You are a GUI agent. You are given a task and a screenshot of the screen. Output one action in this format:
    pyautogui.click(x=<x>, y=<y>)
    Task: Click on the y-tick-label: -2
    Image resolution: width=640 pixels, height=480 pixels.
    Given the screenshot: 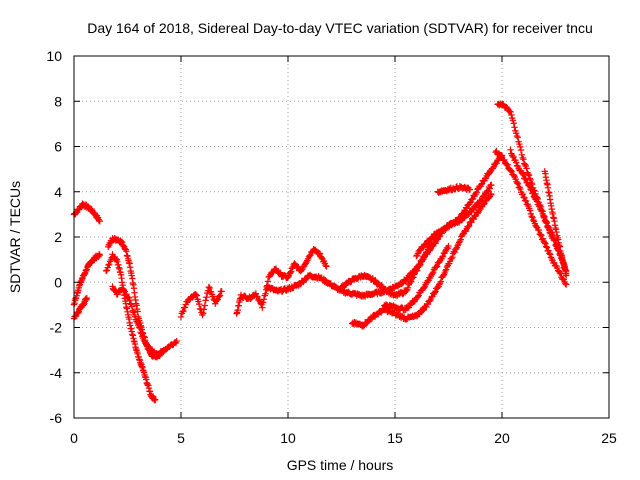 What is the action you would take?
    pyautogui.click(x=56, y=328)
    